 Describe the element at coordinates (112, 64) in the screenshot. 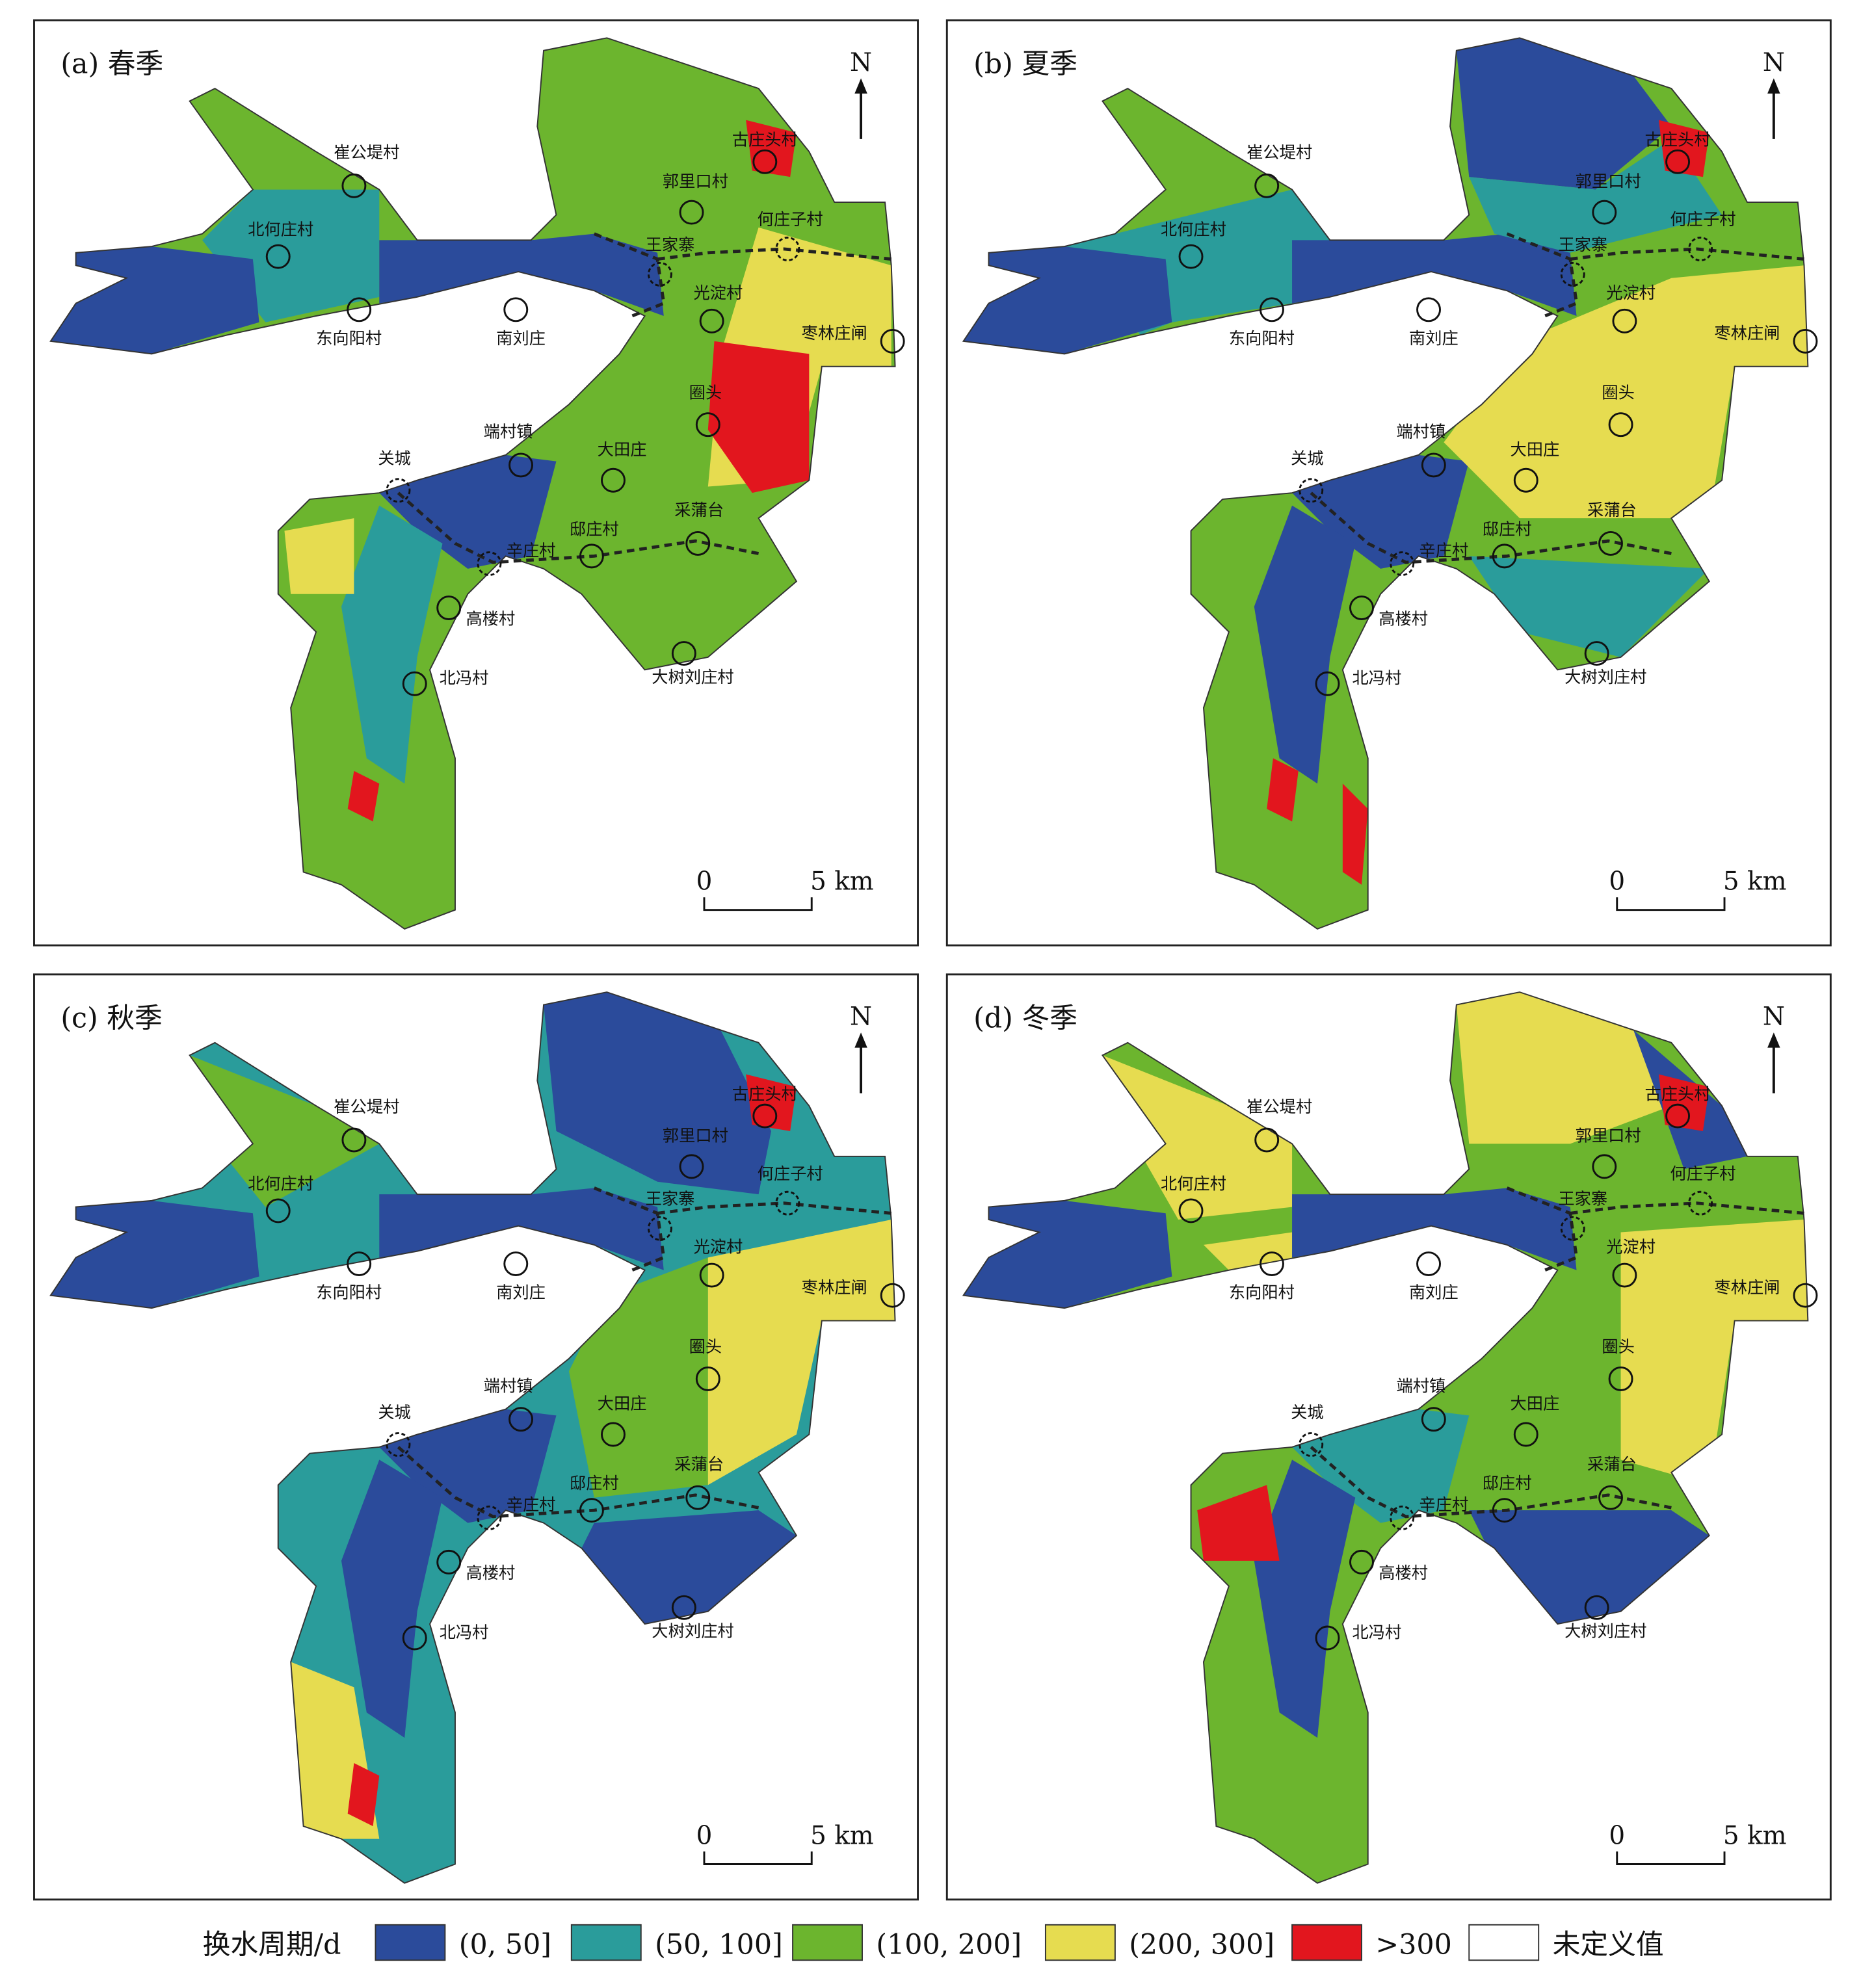

I see `panel-title: (a) 春季` at that location.